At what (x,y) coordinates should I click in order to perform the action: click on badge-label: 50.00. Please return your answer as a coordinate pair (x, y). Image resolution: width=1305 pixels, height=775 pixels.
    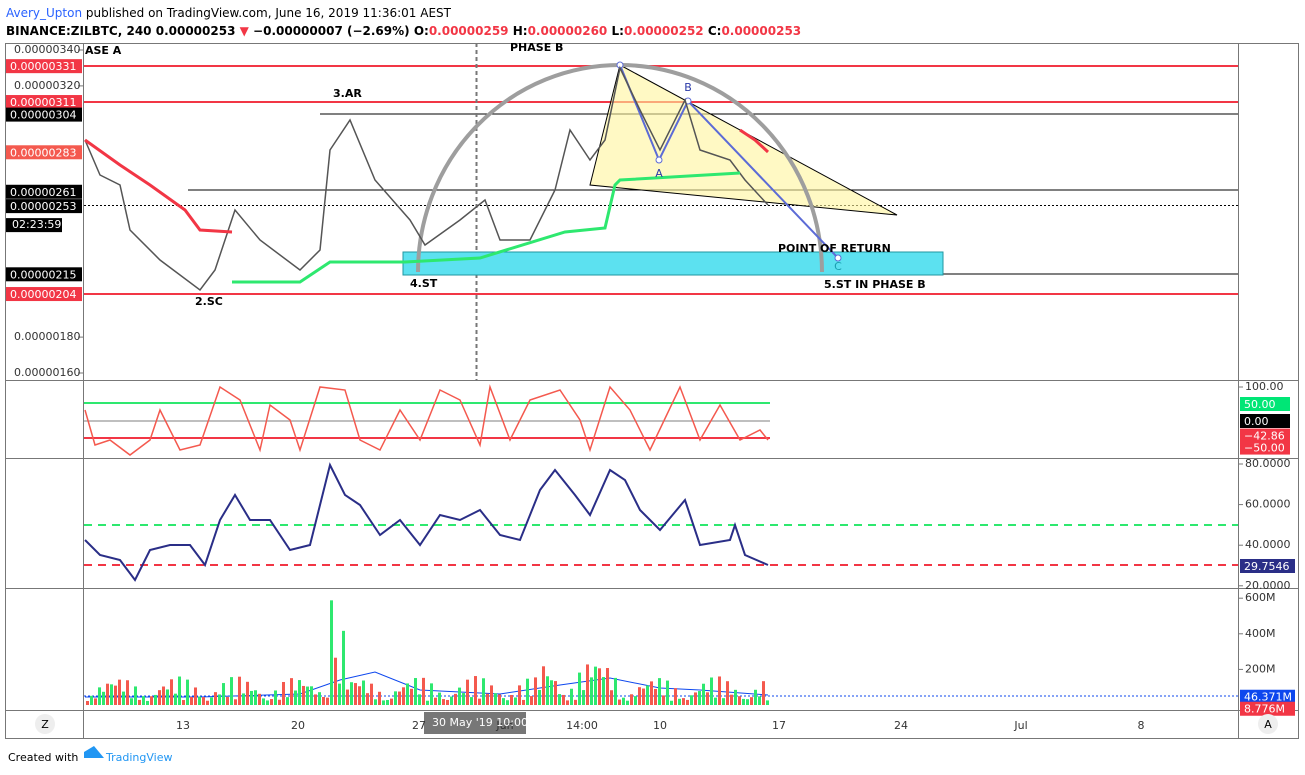
    Looking at the image, I should click on (1260, 404).